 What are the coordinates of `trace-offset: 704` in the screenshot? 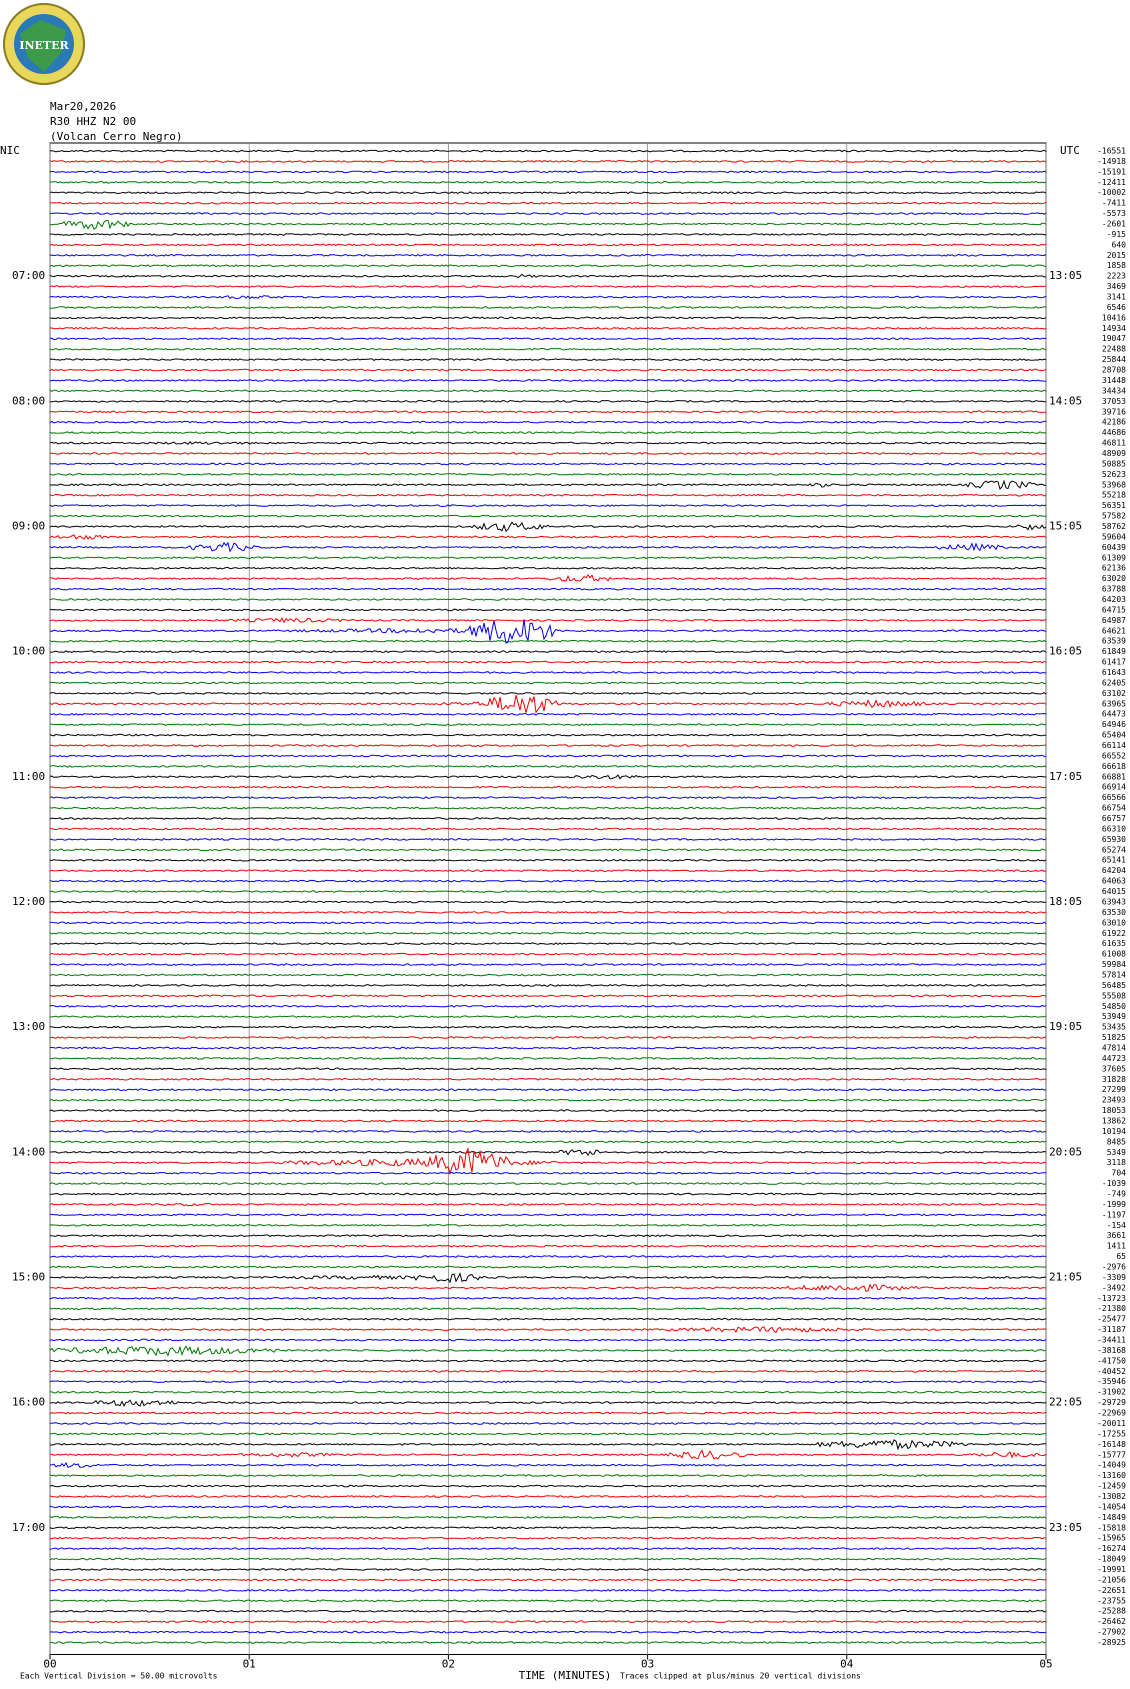 It's located at (1119, 1173).